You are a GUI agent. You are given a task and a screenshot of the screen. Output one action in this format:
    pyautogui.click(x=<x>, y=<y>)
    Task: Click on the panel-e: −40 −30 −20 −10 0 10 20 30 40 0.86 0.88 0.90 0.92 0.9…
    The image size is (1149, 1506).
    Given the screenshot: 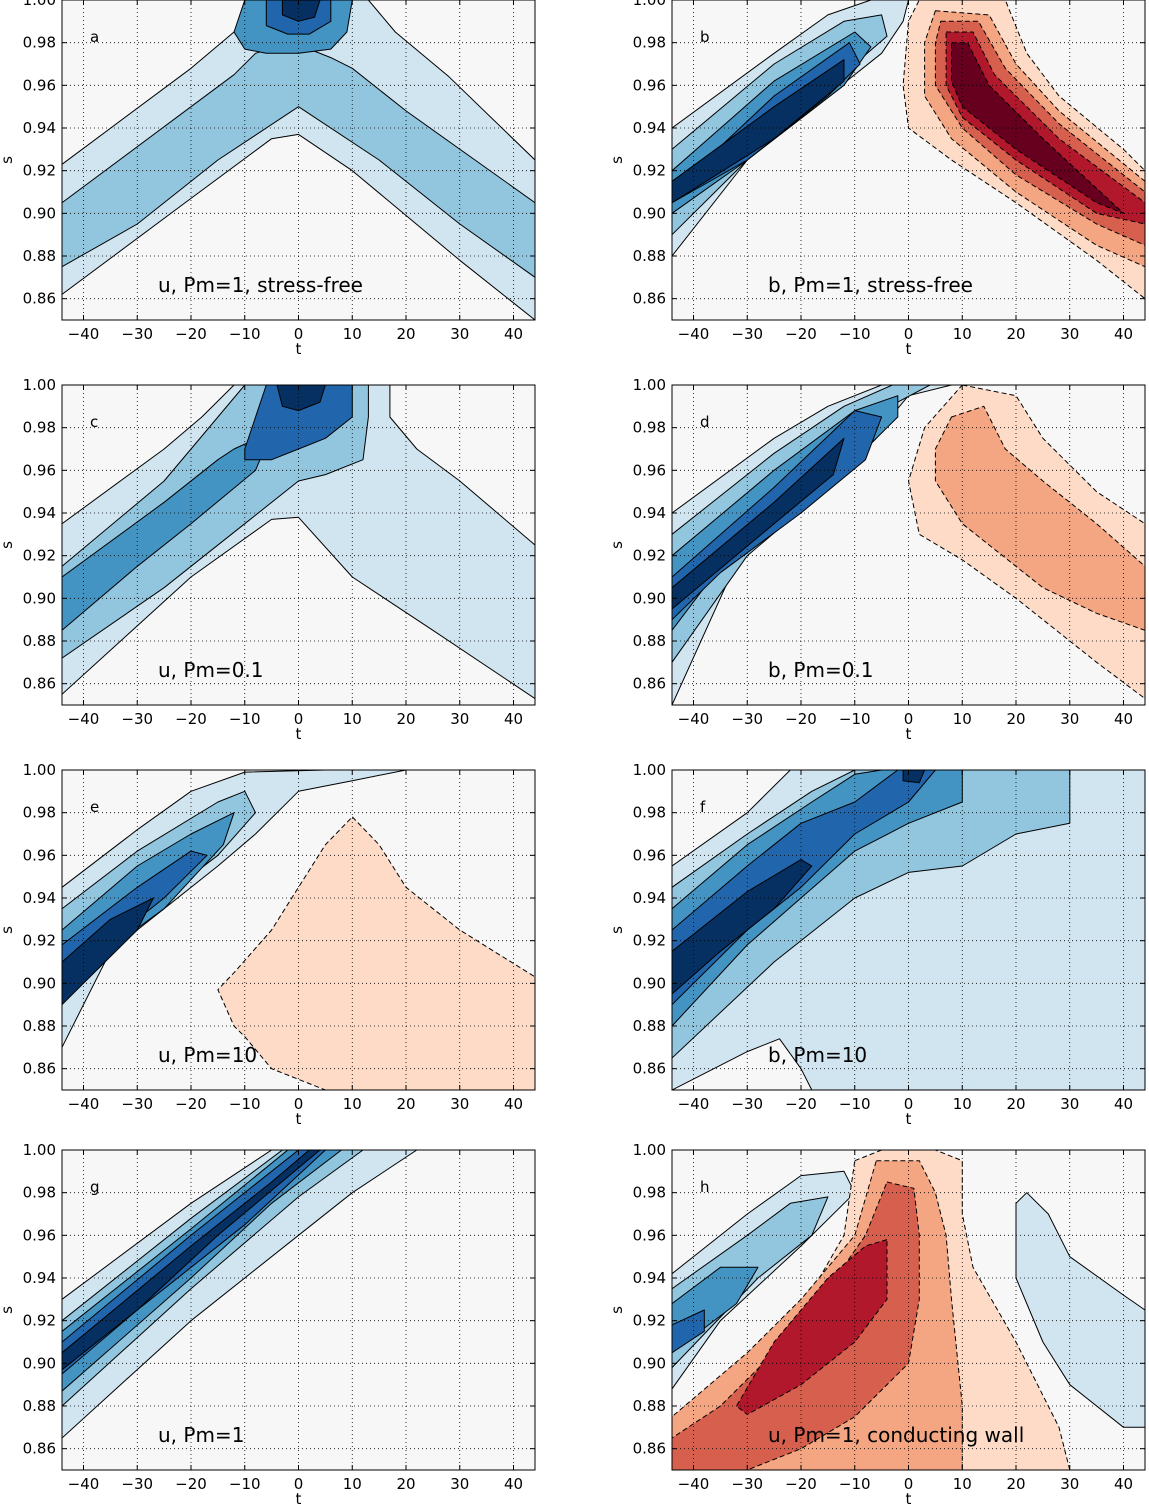 What is the action you would take?
    pyautogui.click(x=268, y=944)
    